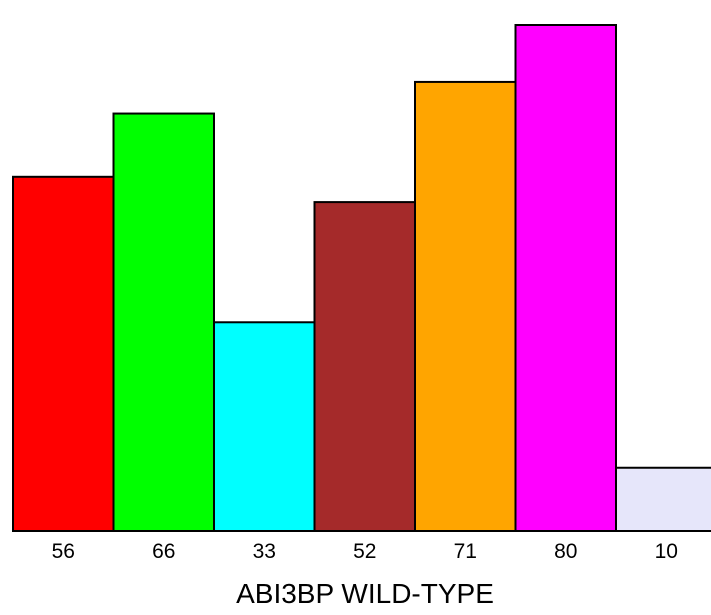 Image resolution: width=711 pixels, height=615 pixels. What do you see at coordinates (465, 551) in the screenshot?
I see `x-tick-label-71: 71` at bounding box center [465, 551].